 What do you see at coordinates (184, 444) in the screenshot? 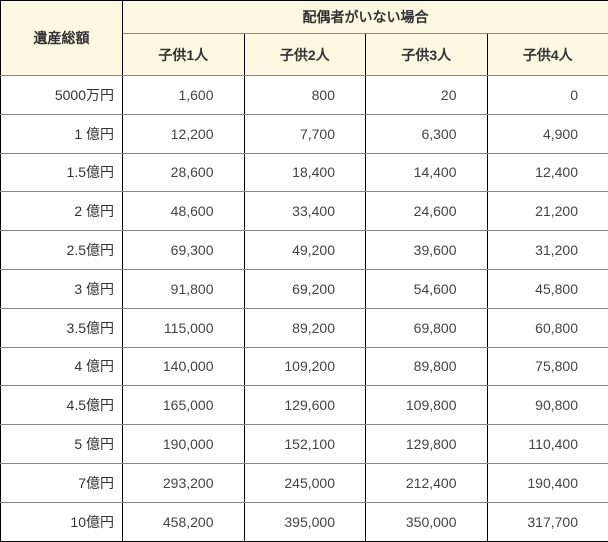
I see `tax-amount-cell: 190,000` at bounding box center [184, 444].